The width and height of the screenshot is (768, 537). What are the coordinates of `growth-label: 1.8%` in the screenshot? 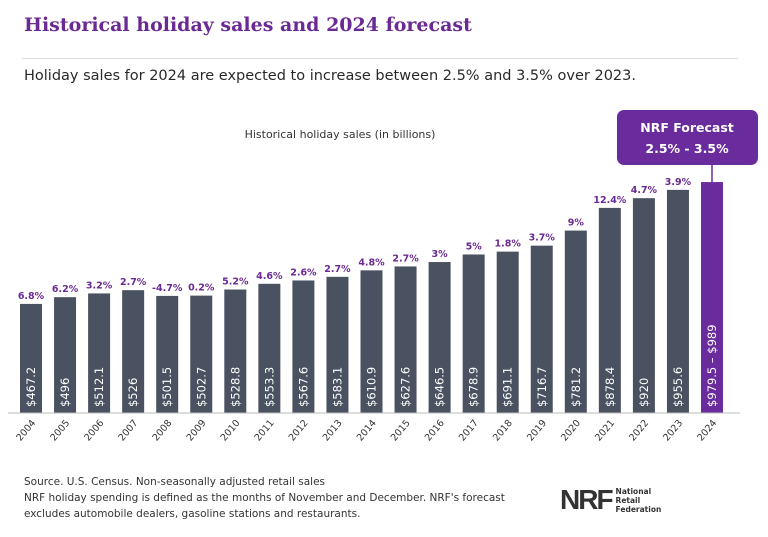 It's located at (508, 244).